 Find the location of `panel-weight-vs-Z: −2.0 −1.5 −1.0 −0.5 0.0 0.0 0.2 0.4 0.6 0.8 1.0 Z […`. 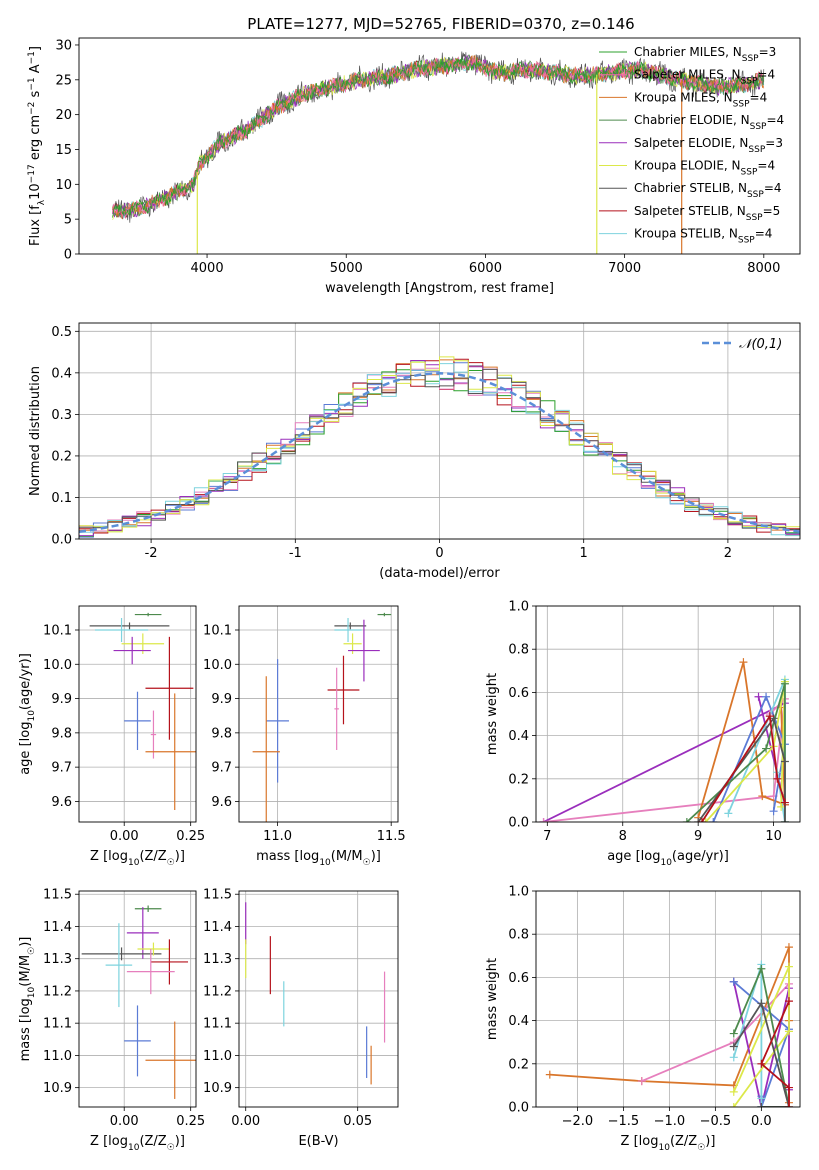

panel-weight-vs-Z: −2.0 −1.5 −1.0 −0.5 0.0 0.0 0.2 0.4 0.6 0.8 1.0 Z [… is located at coordinates (643, 1019).